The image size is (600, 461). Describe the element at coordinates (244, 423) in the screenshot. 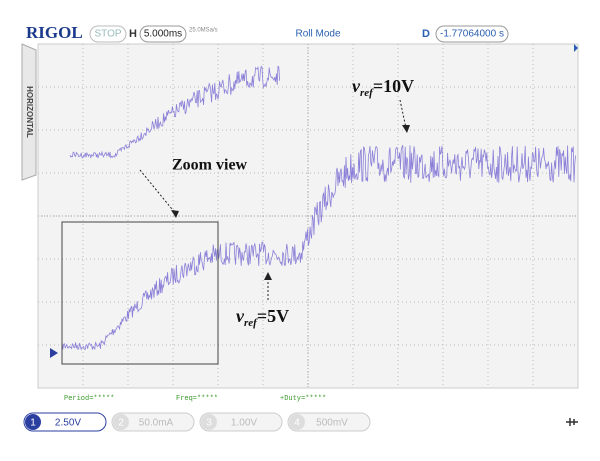

I see `channel-scale: 1.00V` at that location.